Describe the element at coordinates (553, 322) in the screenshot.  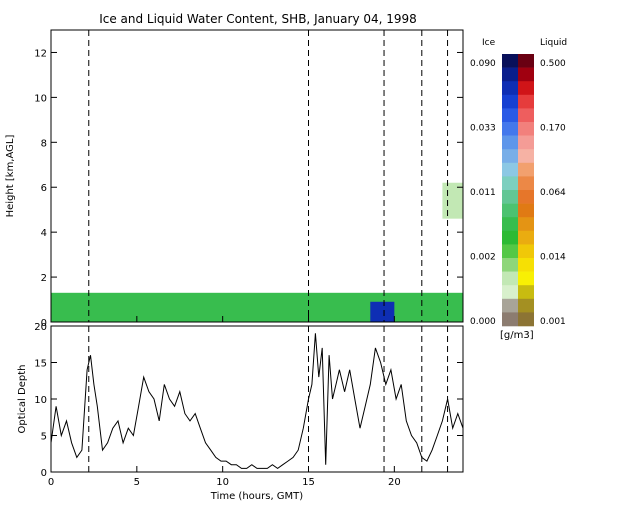
I see `colorbar-liquid-tick: 0.001` at that location.